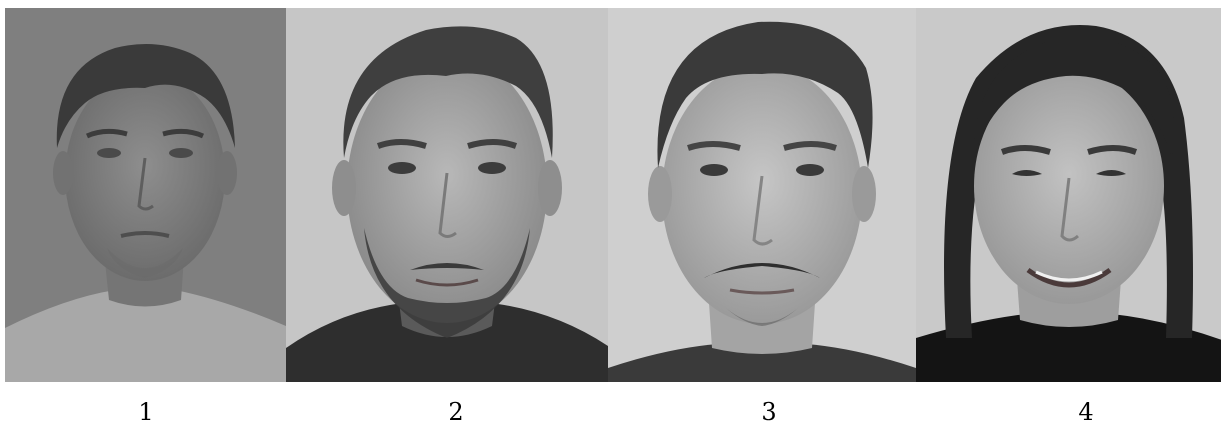 The width and height of the screenshot is (1221, 430). I want to click on caption-4: 4, so click(1086, 412).